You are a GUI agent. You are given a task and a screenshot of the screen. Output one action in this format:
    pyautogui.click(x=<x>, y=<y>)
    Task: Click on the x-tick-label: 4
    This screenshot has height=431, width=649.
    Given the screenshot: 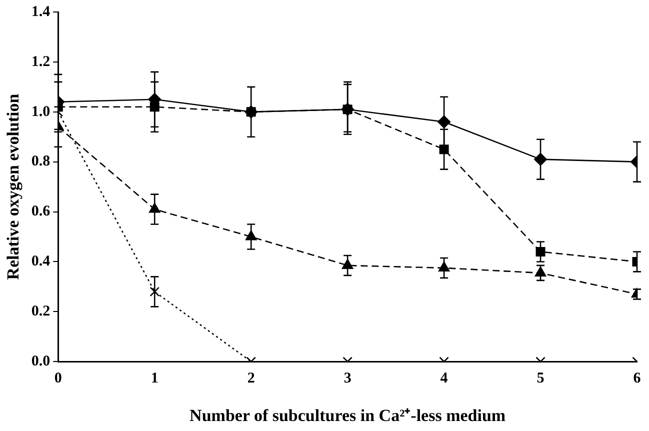 What is the action you would take?
    pyautogui.click(x=444, y=378)
    